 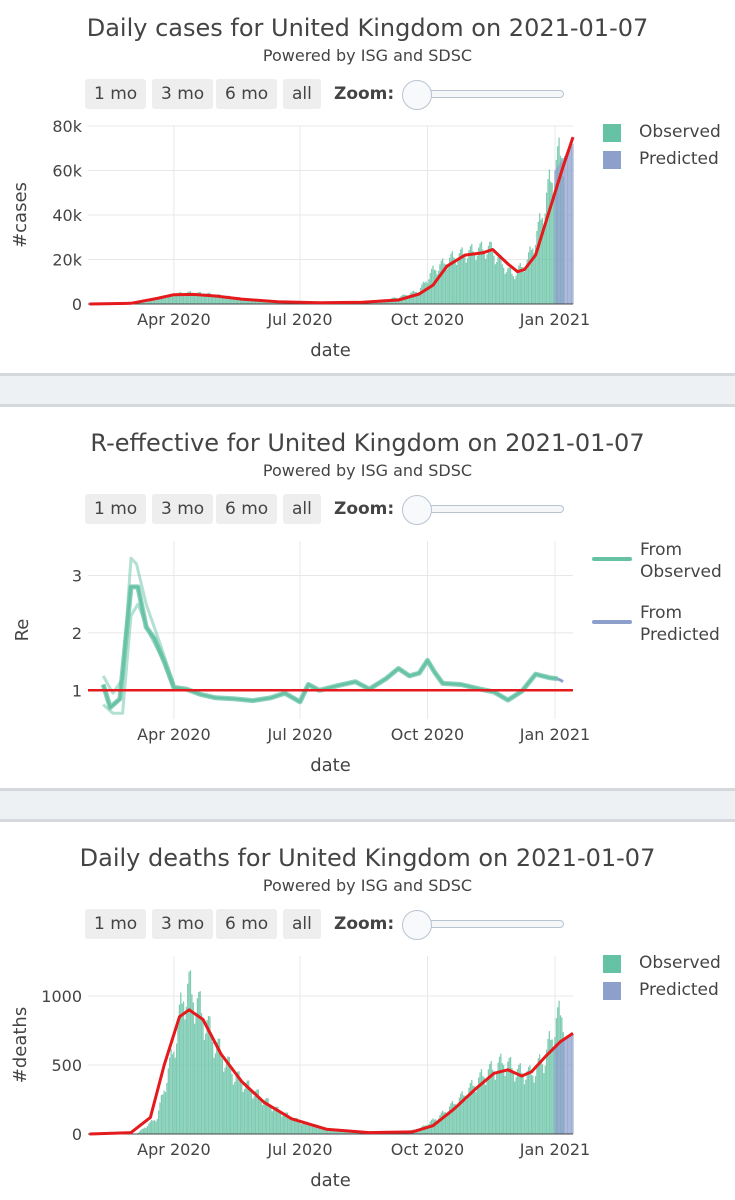 What do you see at coordinates (680, 624) in the screenshot?
I see `legend-label-from-predicted: From Predicted` at bounding box center [680, 624].